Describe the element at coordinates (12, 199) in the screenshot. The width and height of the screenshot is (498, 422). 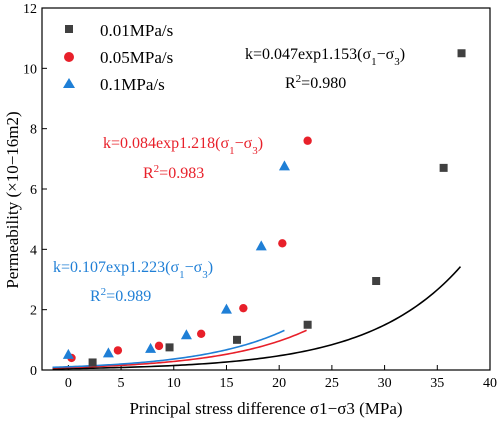
I see `y-axis-title: Permeability (×10−16m2)` at that location.